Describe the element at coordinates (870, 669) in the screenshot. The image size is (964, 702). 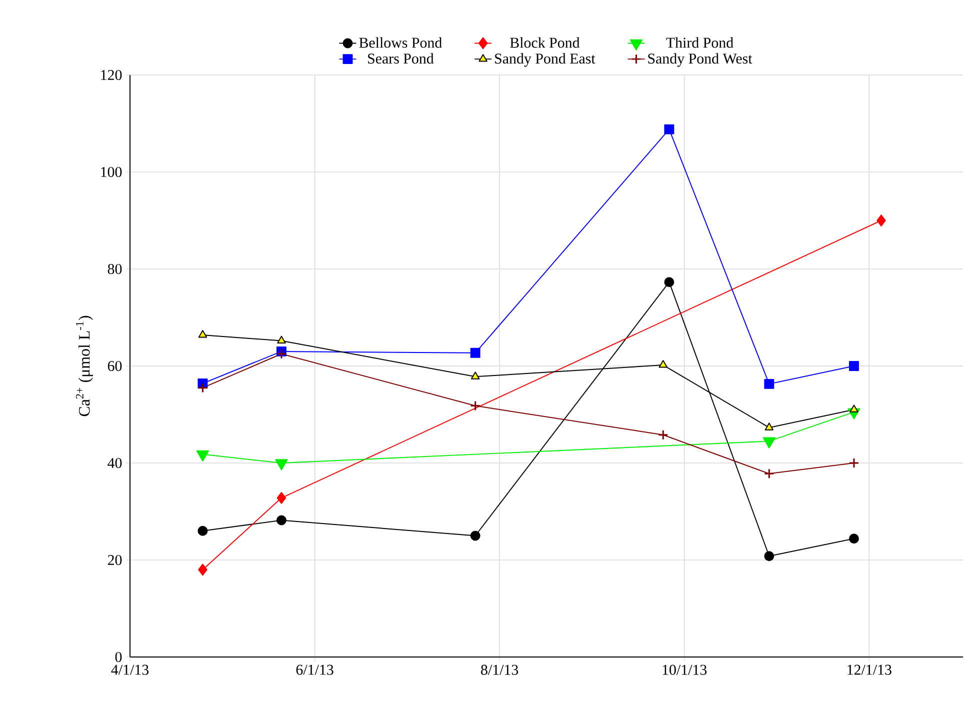
I see `x-tick-label: 12/1/13` at that location.